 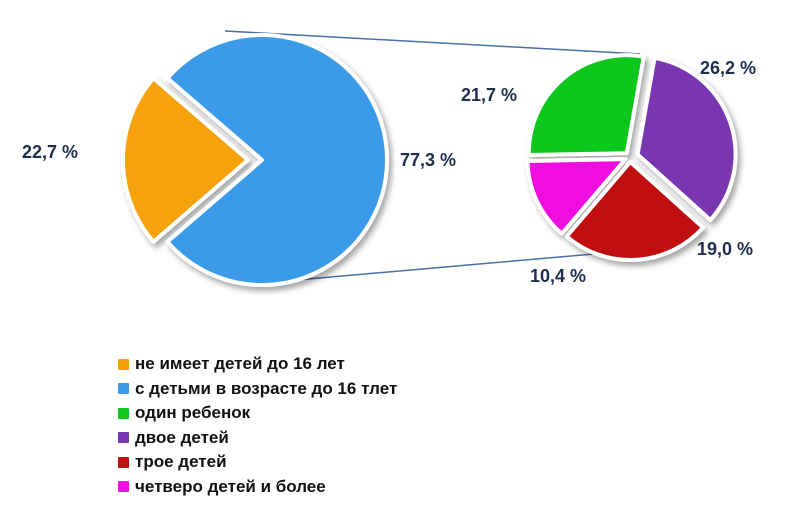 I want to click on legend-label: двое детей, so click(x=182, y=437).